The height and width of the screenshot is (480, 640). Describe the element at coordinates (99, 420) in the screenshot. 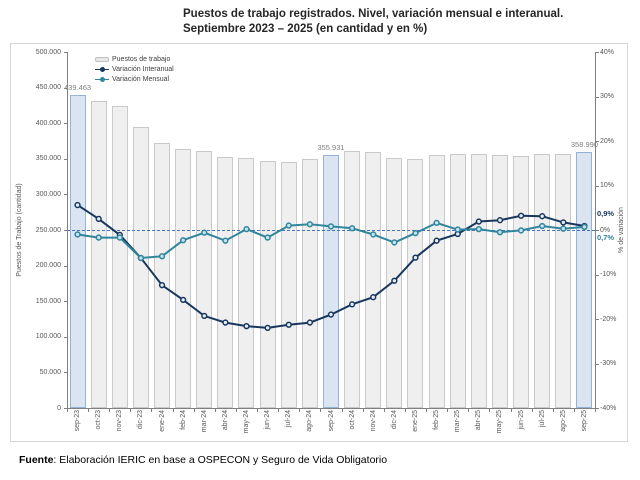

I see `x-label-oct-23: oct-23` at that location.